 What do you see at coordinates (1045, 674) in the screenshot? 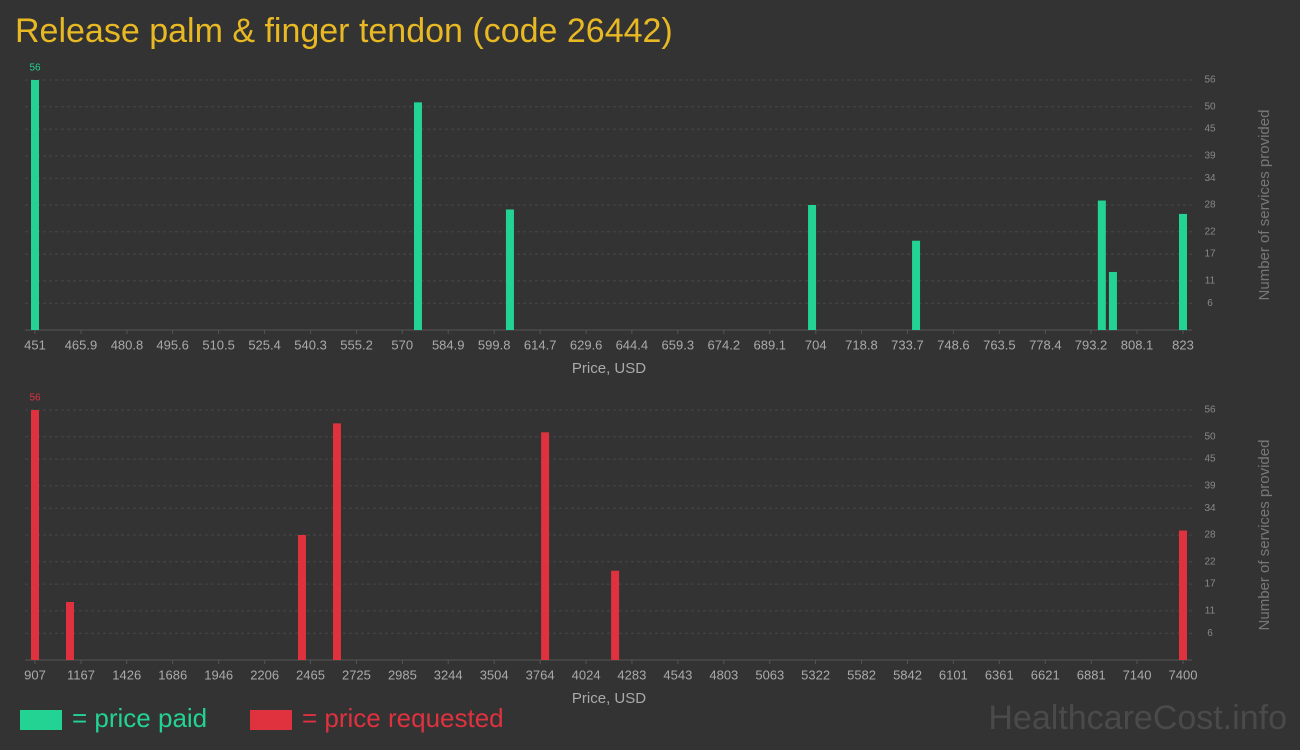
I see `x-tick-label: 6621` at bounding box center [1045, 674].